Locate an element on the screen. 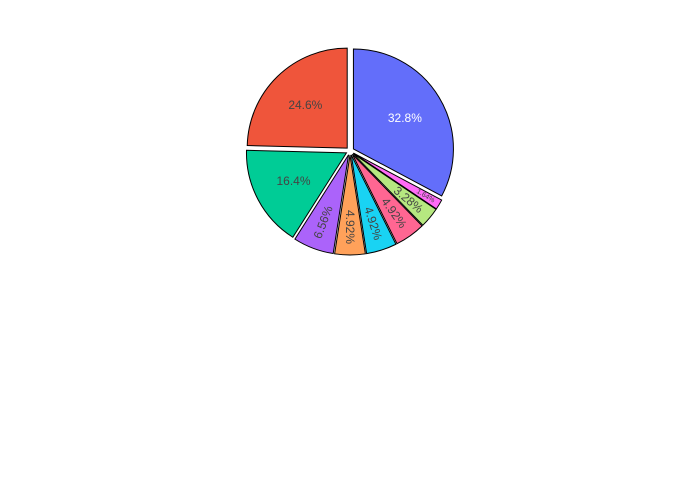  pie-slice-label-1: 32.8% is located at coordinates (405, 118).